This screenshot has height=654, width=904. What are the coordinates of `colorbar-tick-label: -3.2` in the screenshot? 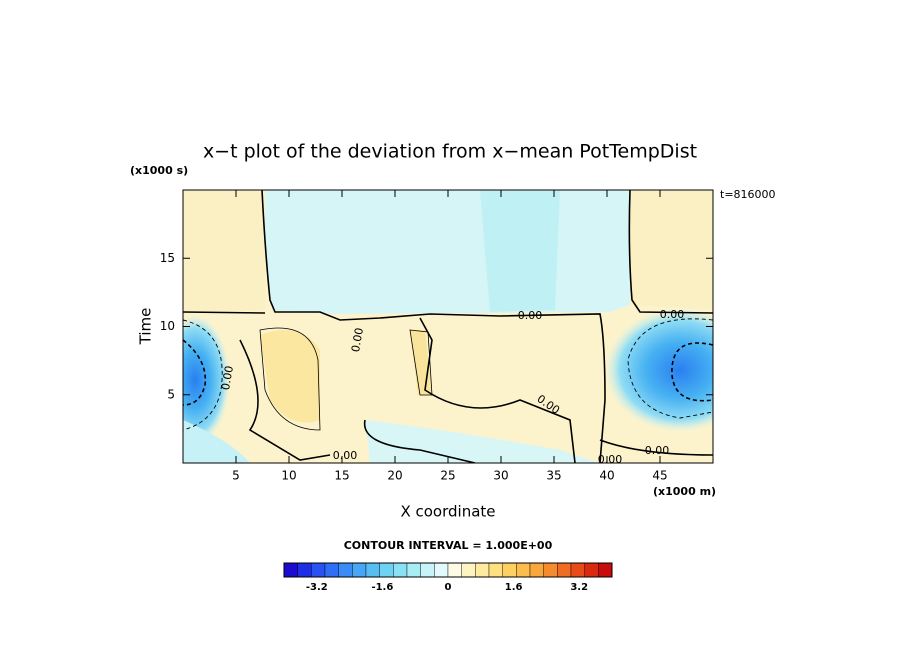 It's located at (317, 587).